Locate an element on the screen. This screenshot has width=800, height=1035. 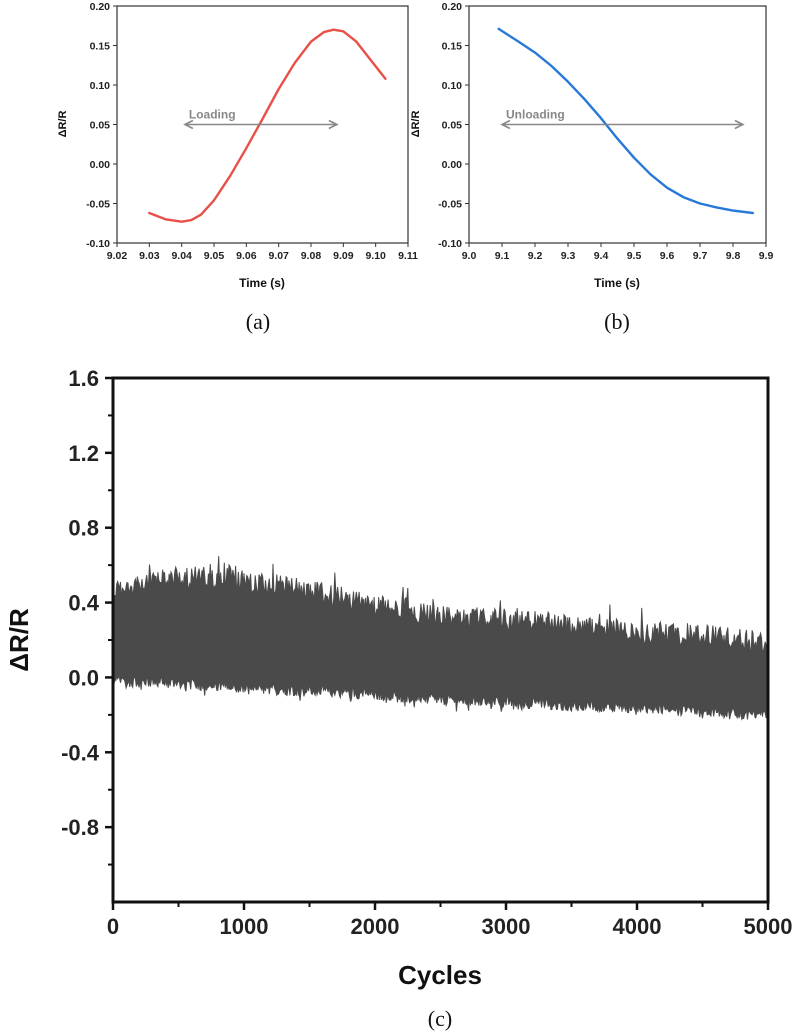
y-tick-label-b: 0.00 is located at coordinates (452, 165).